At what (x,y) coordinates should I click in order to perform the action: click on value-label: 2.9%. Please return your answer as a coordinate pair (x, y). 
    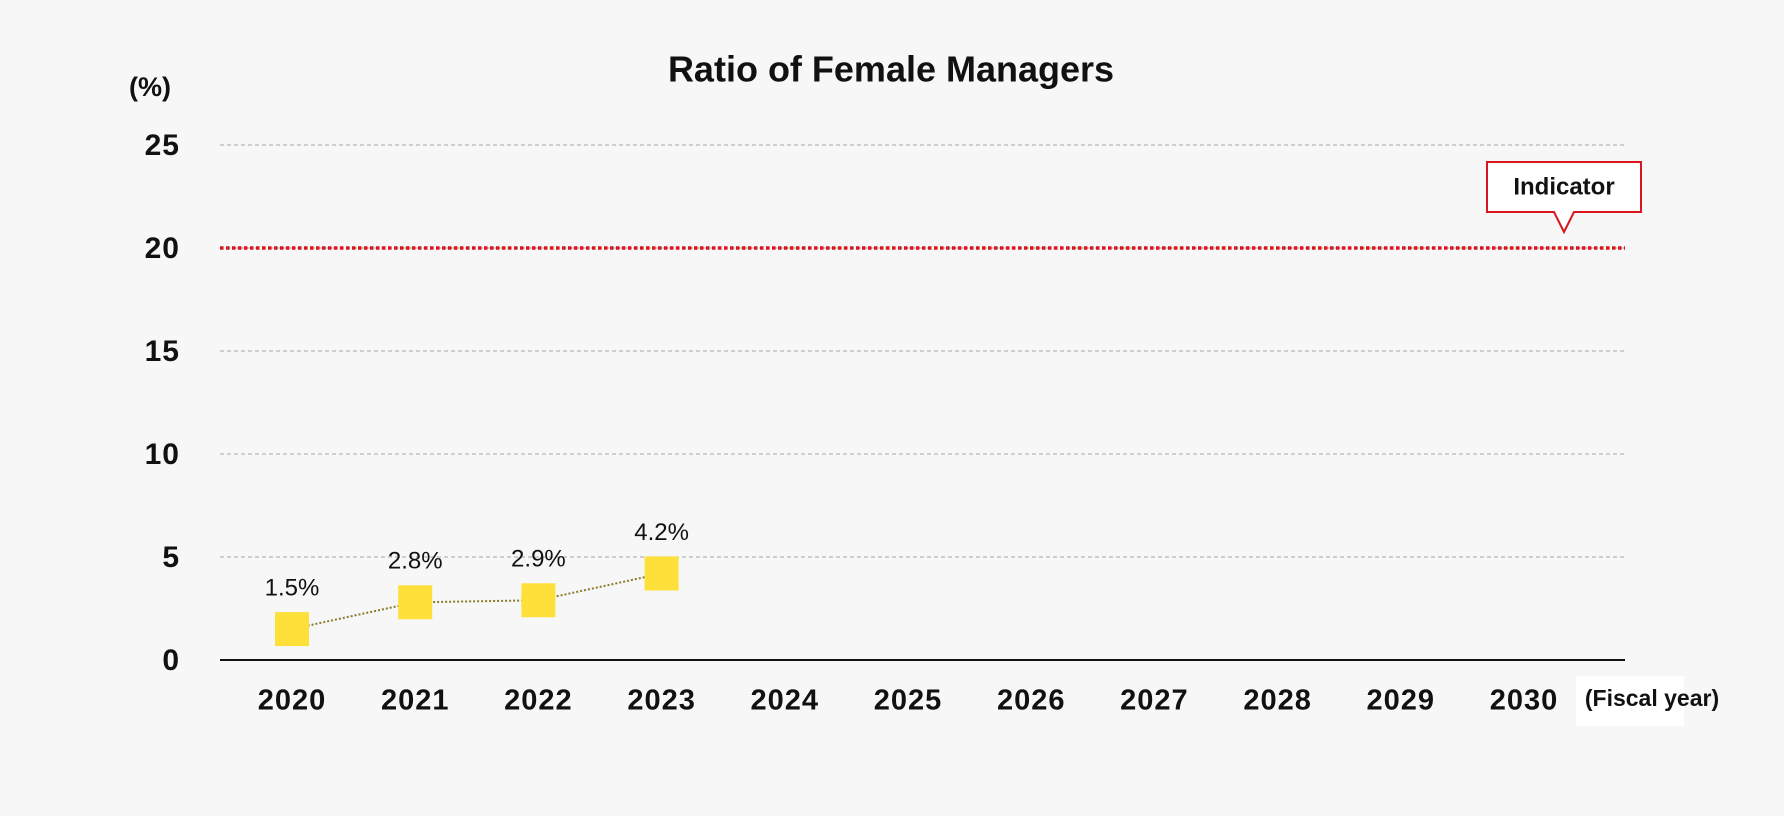
    Looking at the image, I should click on (538, 559).